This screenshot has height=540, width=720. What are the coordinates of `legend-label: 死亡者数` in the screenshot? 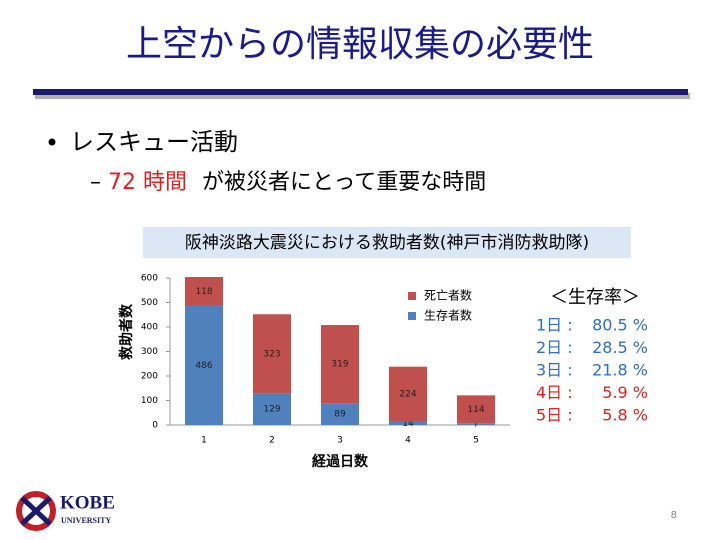 It's located at (448, 295).